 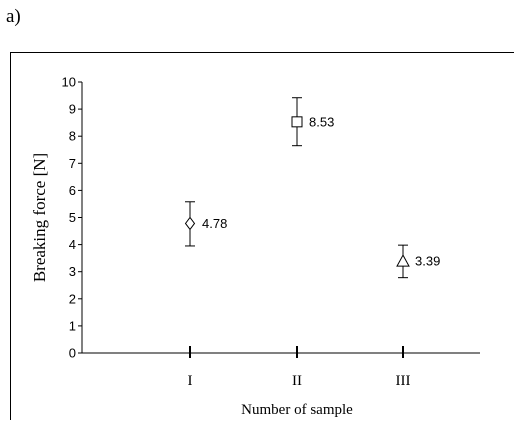 What do you see at coordinates (72, 163) in the screenshot?
I see `y-tick-label: 7` at bounding box center [72, 163].